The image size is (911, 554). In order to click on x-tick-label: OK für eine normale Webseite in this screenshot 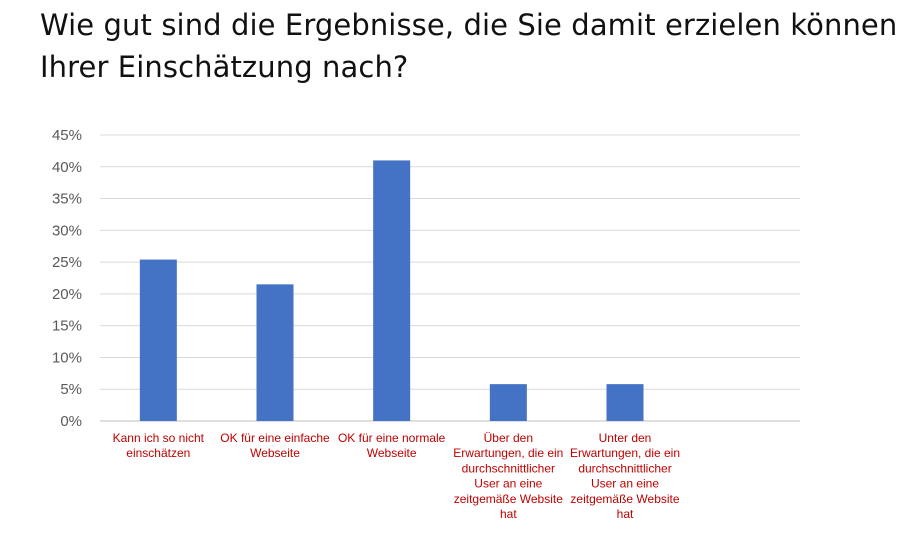, I will do `click(392, 445)`.